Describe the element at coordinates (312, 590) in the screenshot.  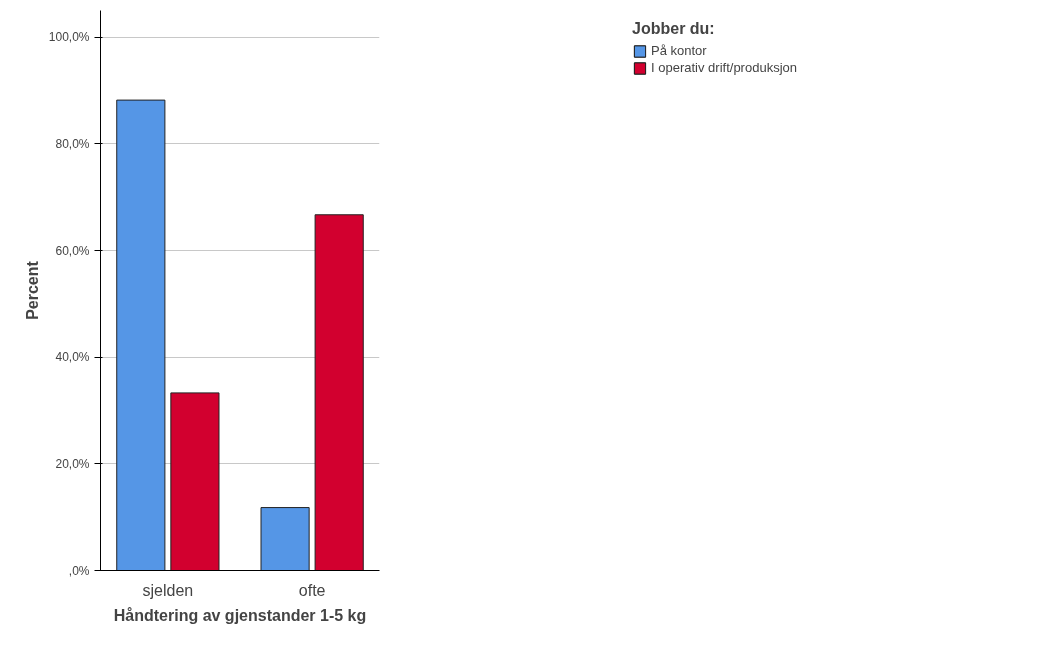
I see `x-tick-label: ofte` at that location.